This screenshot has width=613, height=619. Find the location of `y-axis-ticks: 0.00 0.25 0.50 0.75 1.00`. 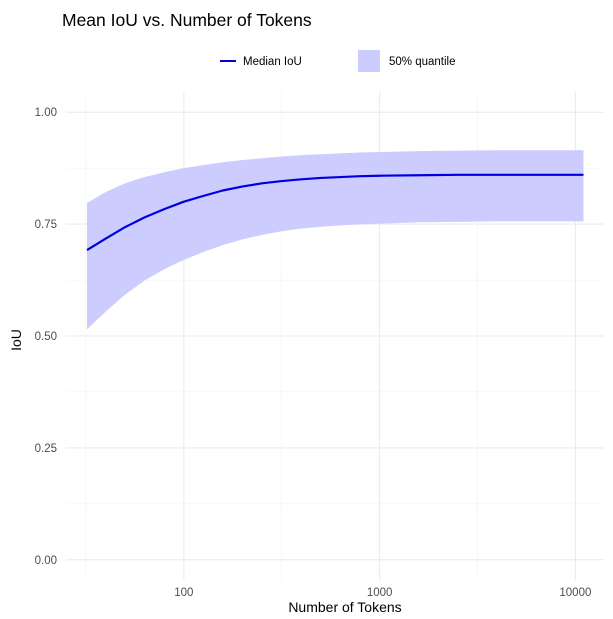

y-axis-ticks: 0.00 0.25 0.50 0.75 1.00 is located at coordinates (46, 337).